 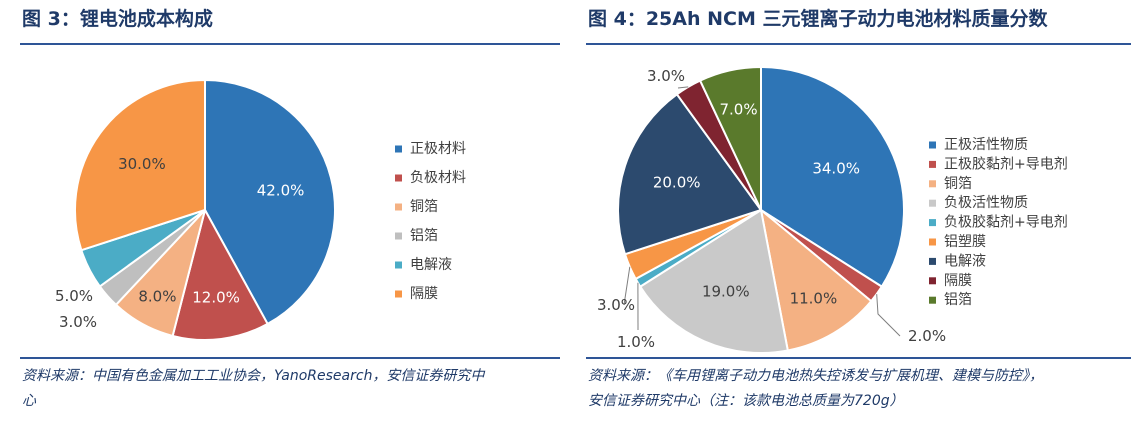 I want to click on data-label: 7.0%, so click(x=738, y=110).